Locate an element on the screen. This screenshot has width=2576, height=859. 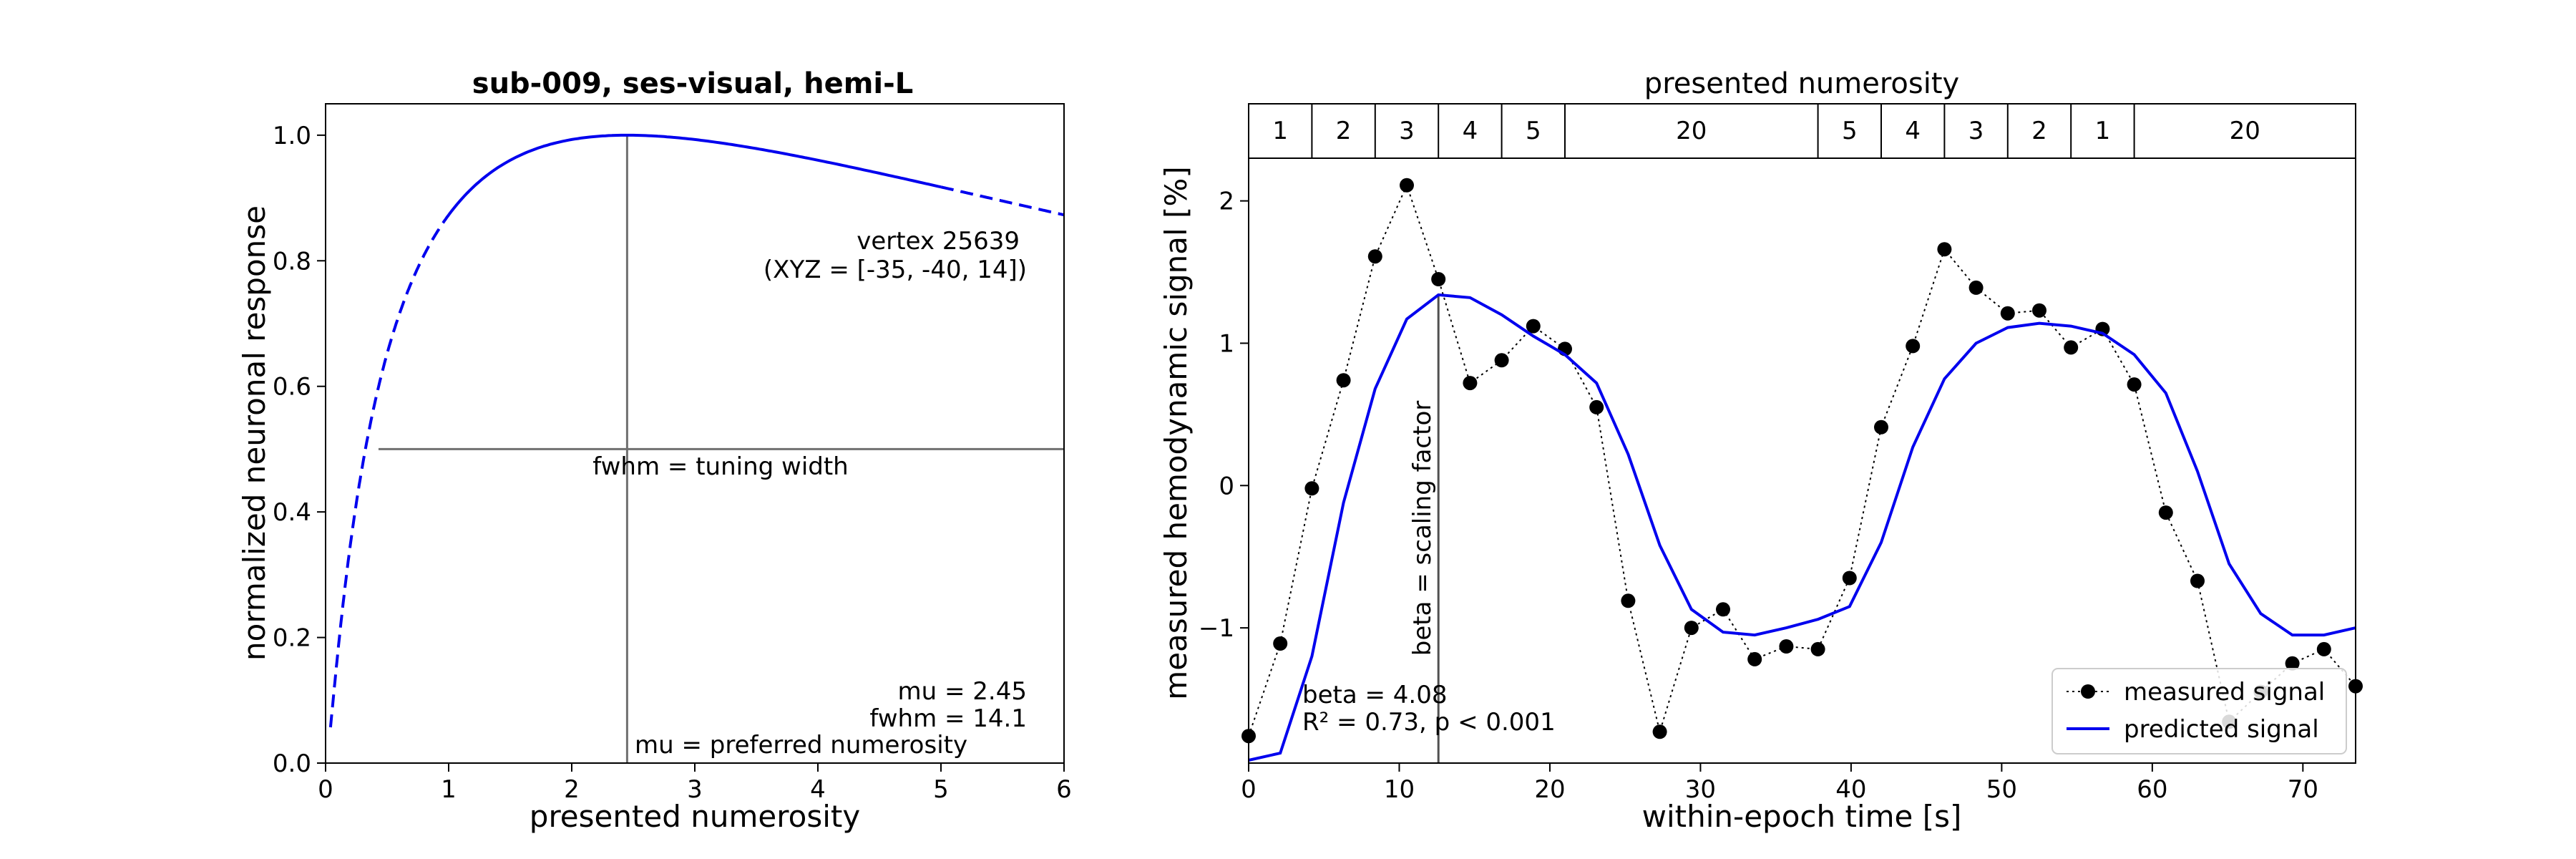
right-x-tick-label: 50 is located at coordinates (2001, 789).